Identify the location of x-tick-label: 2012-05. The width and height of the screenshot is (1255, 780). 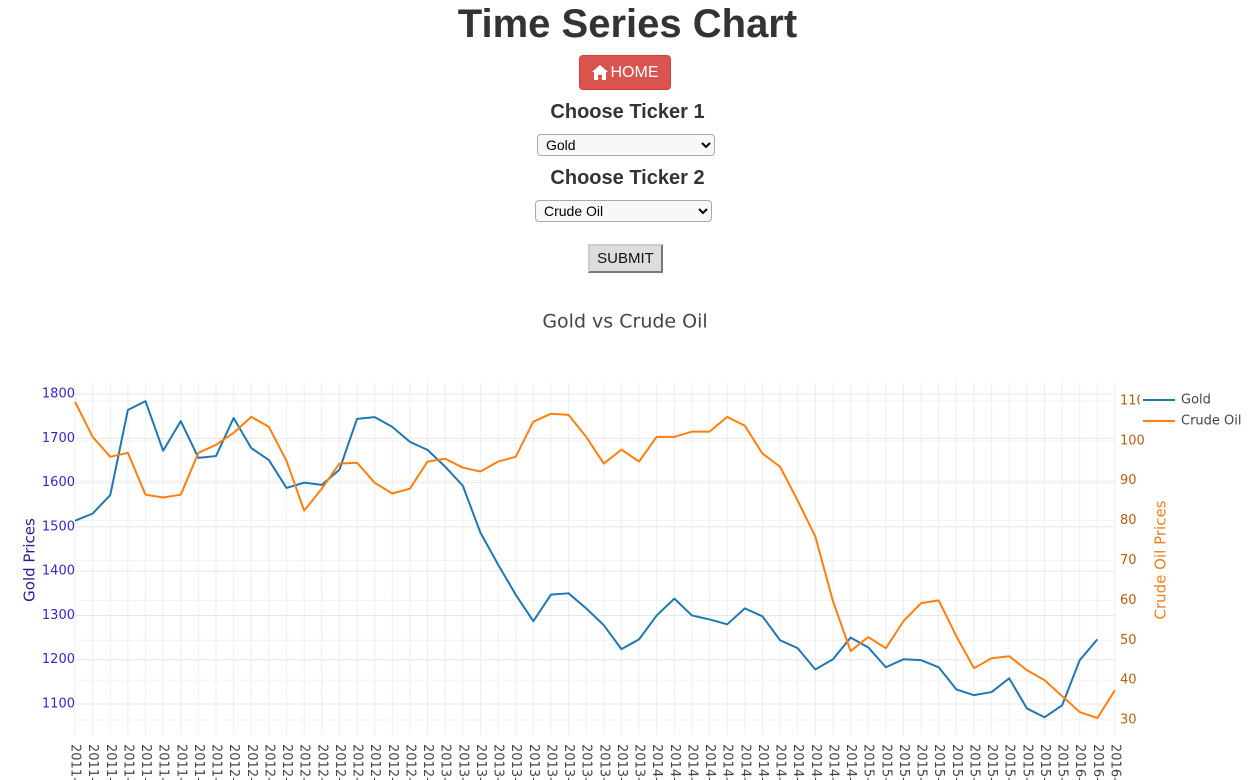
(304, 762).